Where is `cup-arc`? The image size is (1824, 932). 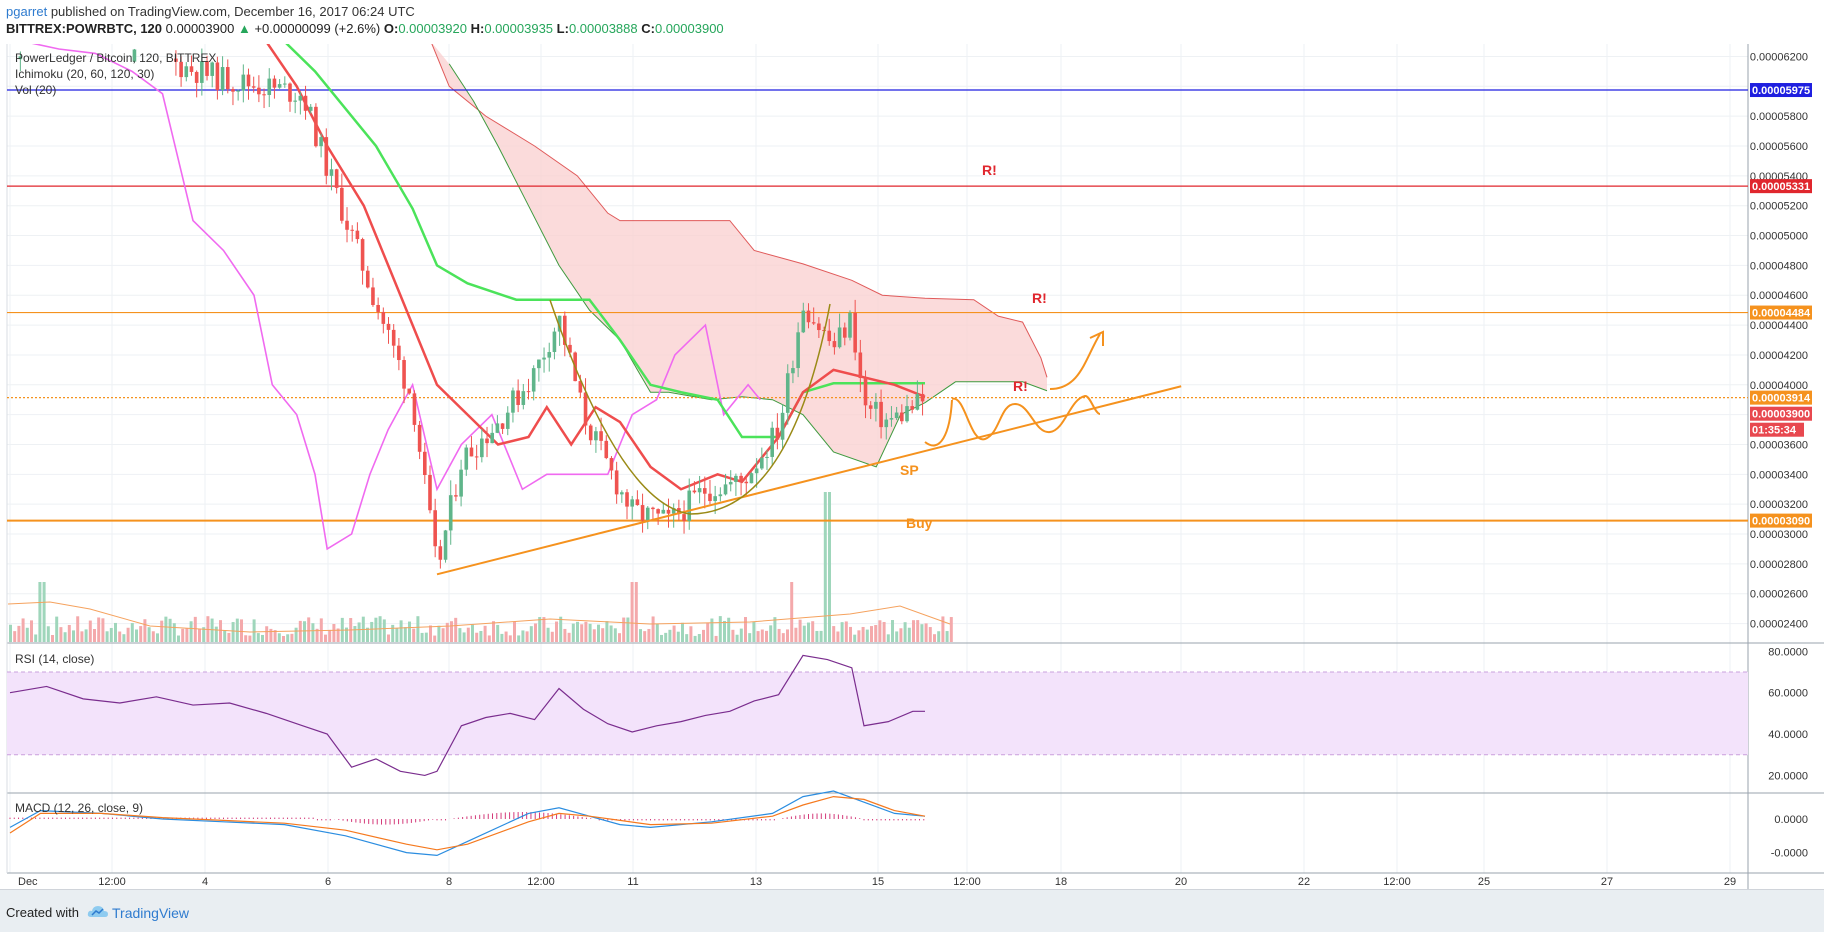 cup-arc is located at coordinates (690, 407).